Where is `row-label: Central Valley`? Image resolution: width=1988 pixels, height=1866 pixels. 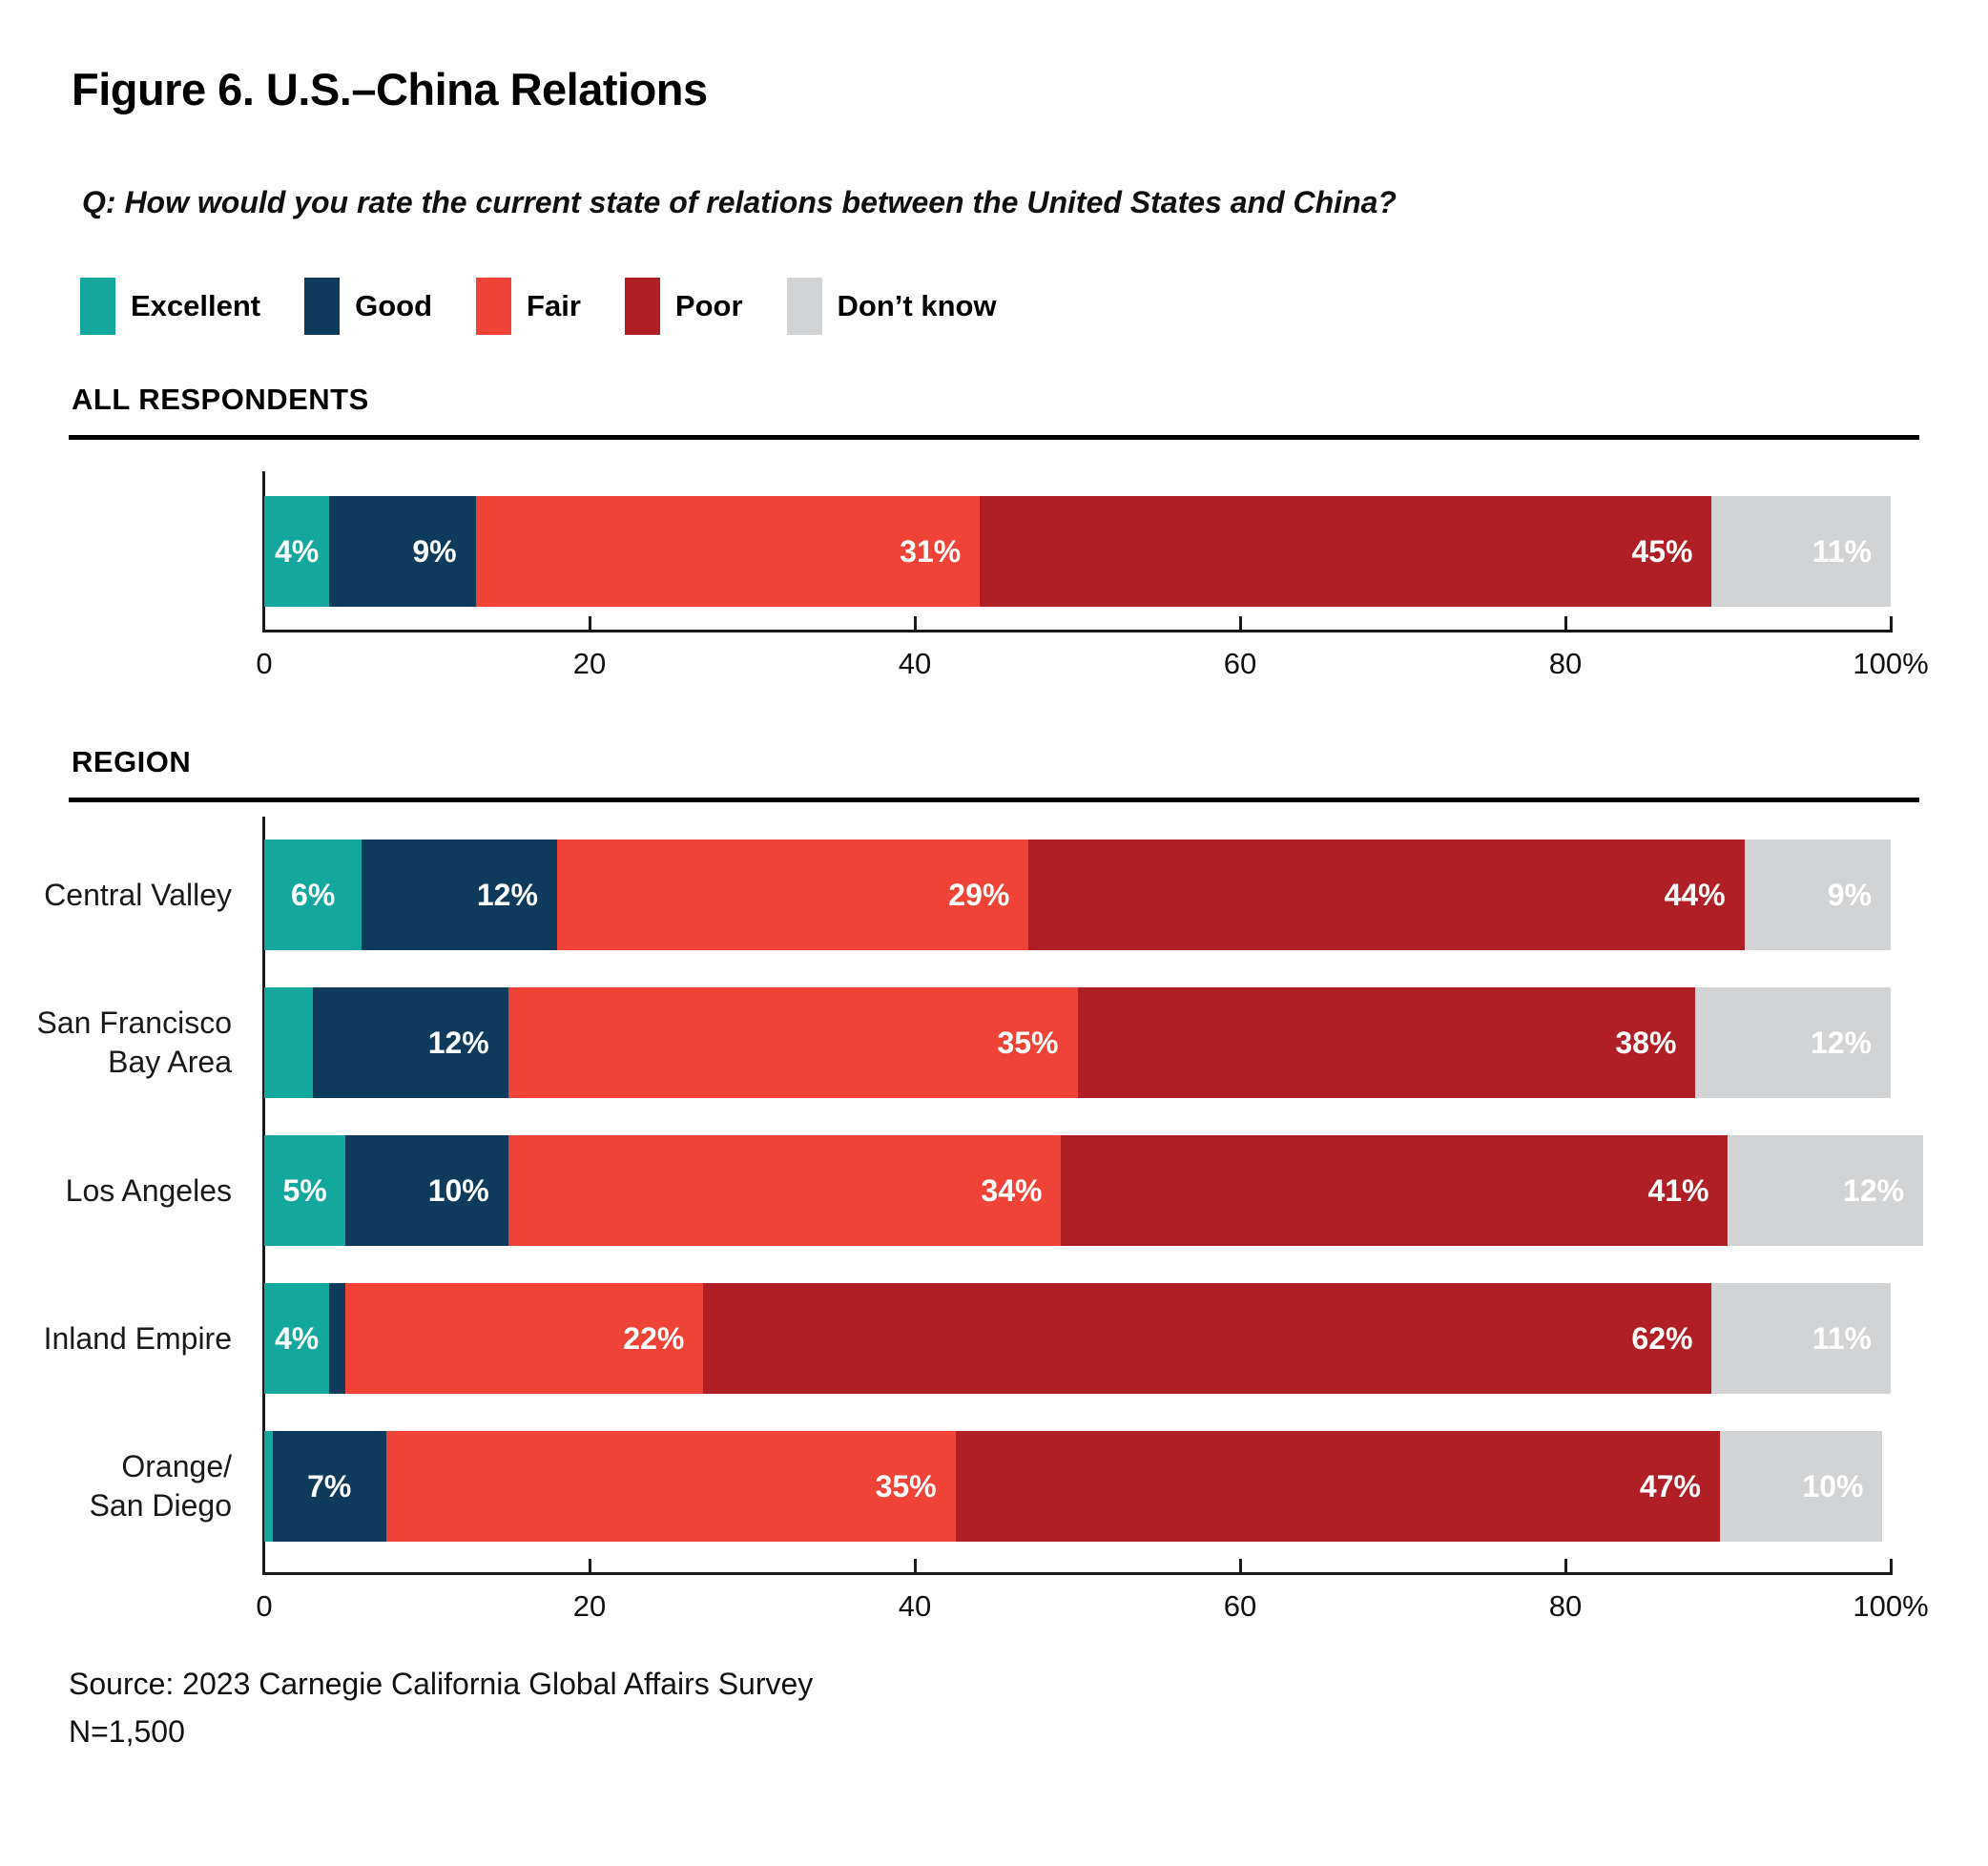
row-label: Central Valley is located at coordinates (116, 895).